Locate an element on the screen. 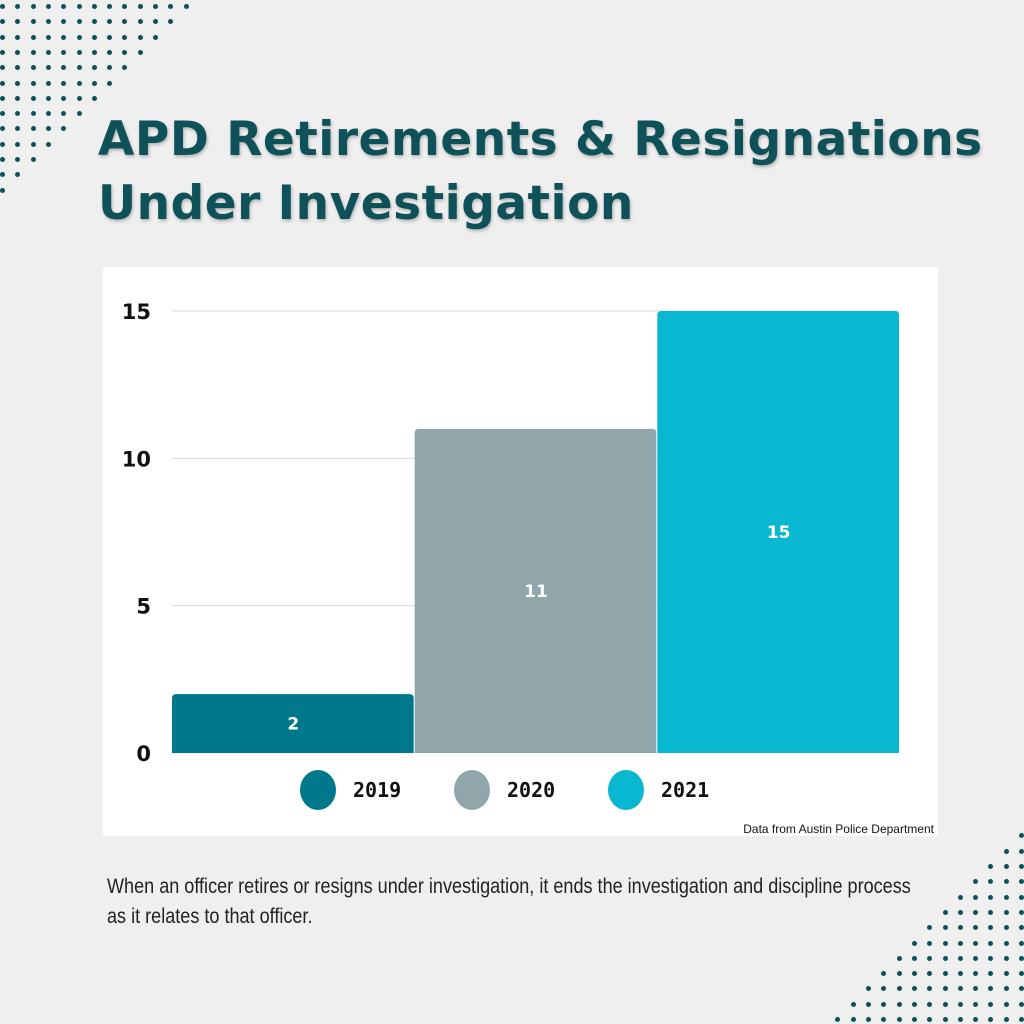 This screenshot has width=1024, height=1024. bar-2020 is located at coordinates (535, 590).